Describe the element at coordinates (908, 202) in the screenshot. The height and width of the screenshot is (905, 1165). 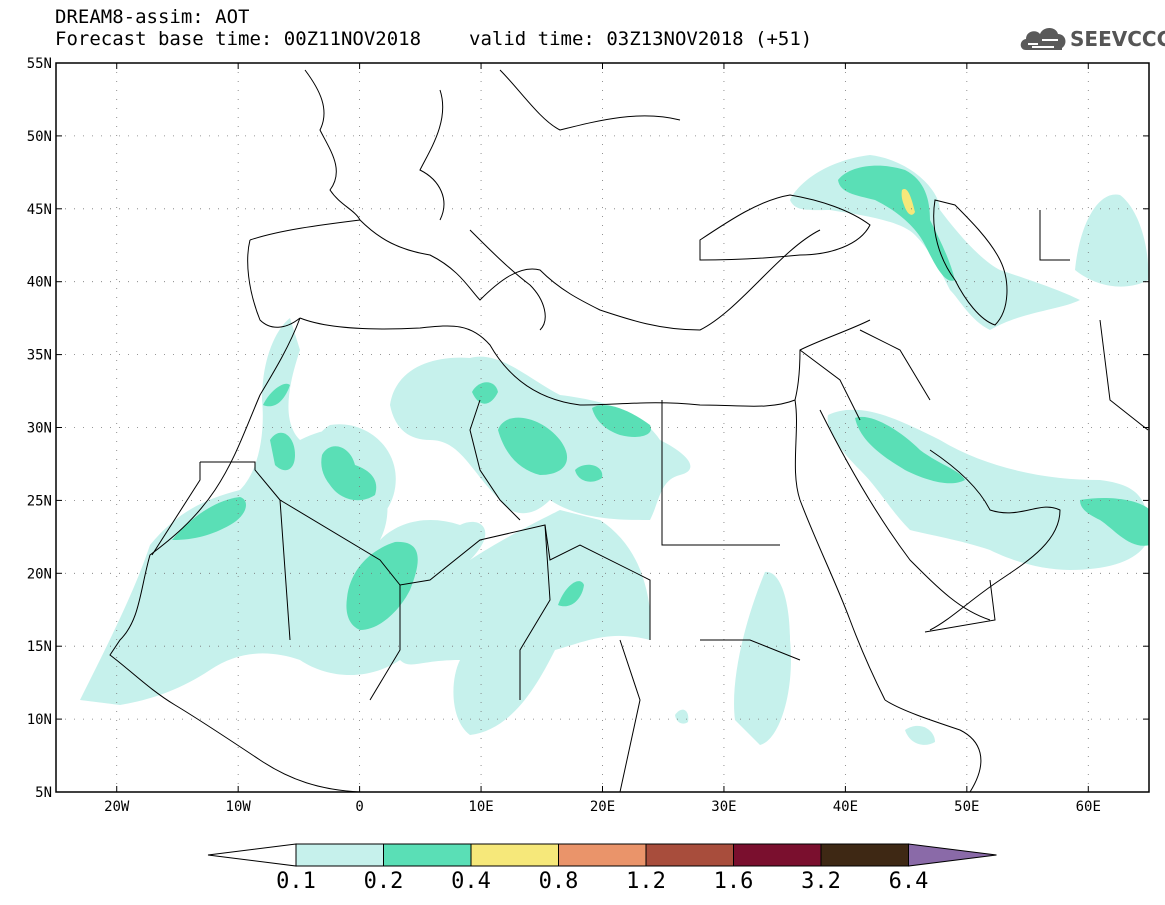
I see `aot-high-region` at that location.